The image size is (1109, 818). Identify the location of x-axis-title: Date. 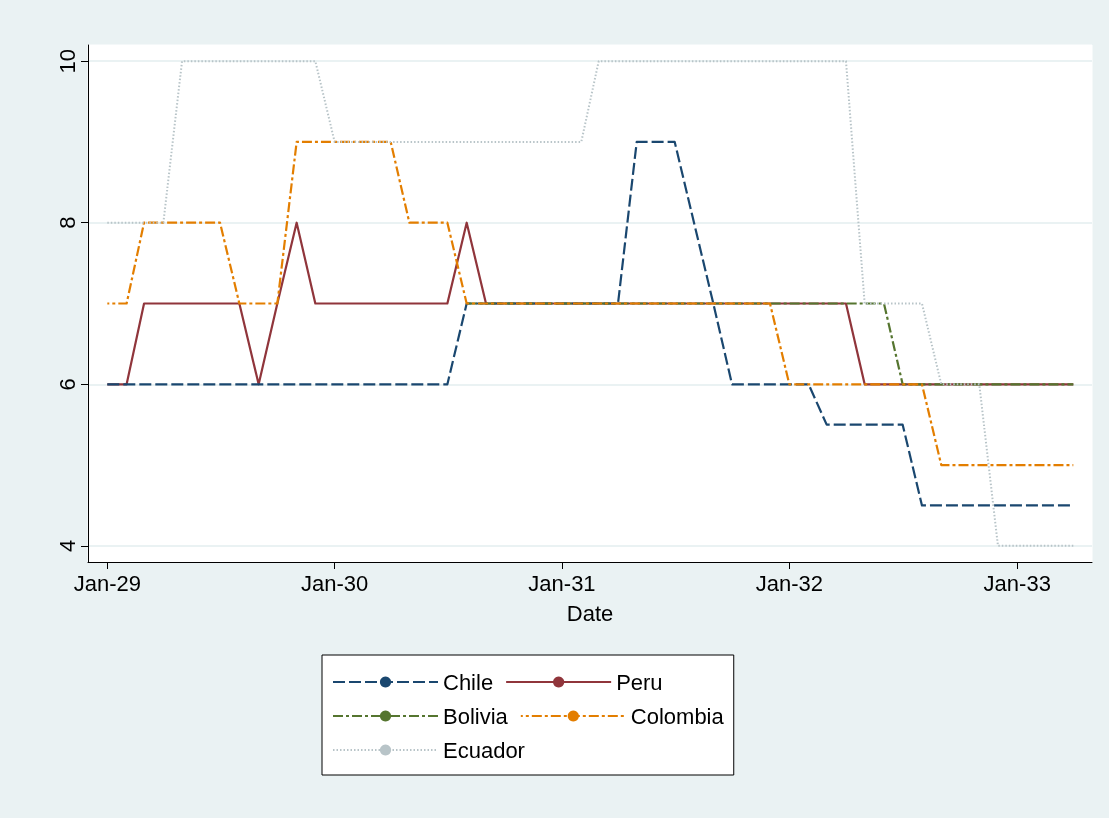
(590, 613).